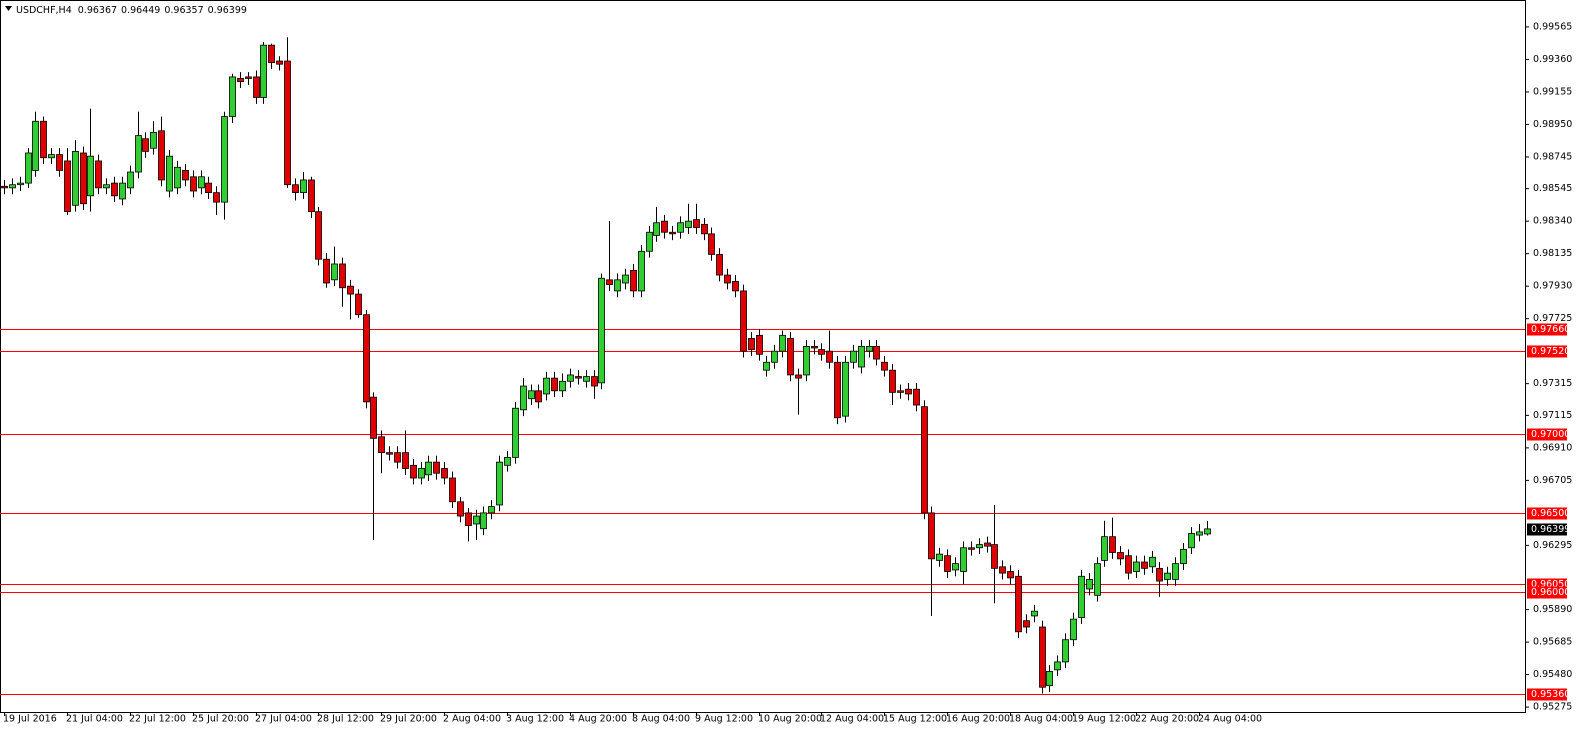 The width and height of the screenshot is (1596, 744). Describe the element at coordinates (44, 10) in the screenshot. I see `chart-title: USDCHF,H4` at that location.